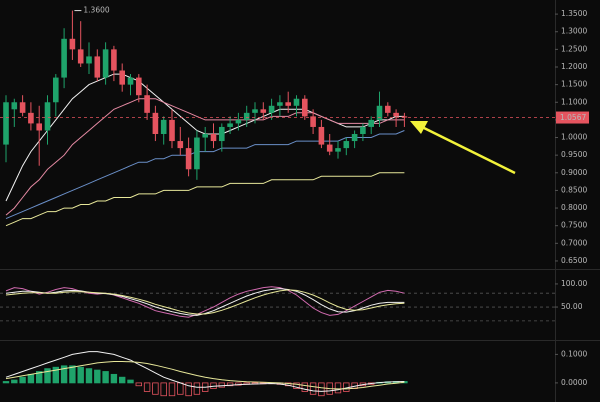 The image size is (600, 402). I want to click on y-tick-label: 0.9500, so click(574, 154).